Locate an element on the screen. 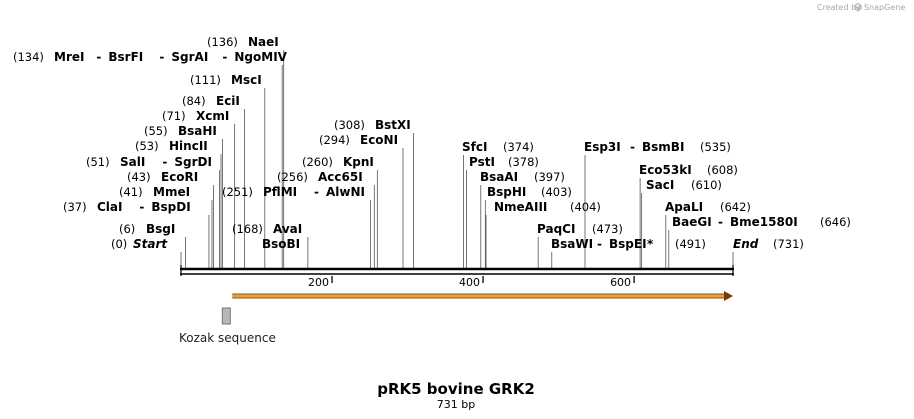  site-label-group: (308) BstXI is located at coordinates (372, 125).